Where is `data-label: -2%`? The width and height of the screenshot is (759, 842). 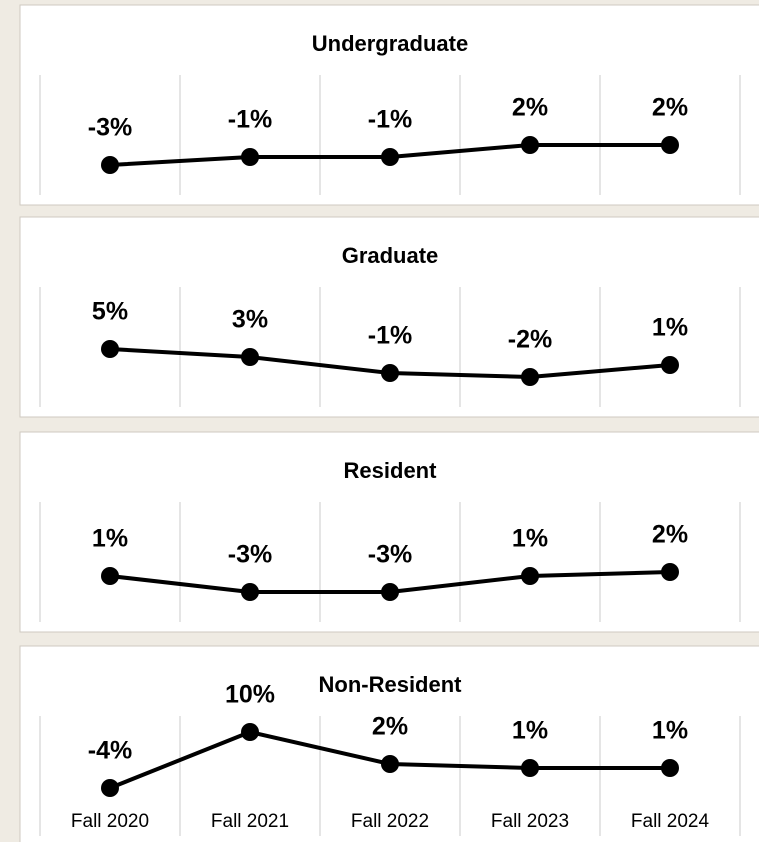
data-label: -2% is located at coordinates (530, 340).